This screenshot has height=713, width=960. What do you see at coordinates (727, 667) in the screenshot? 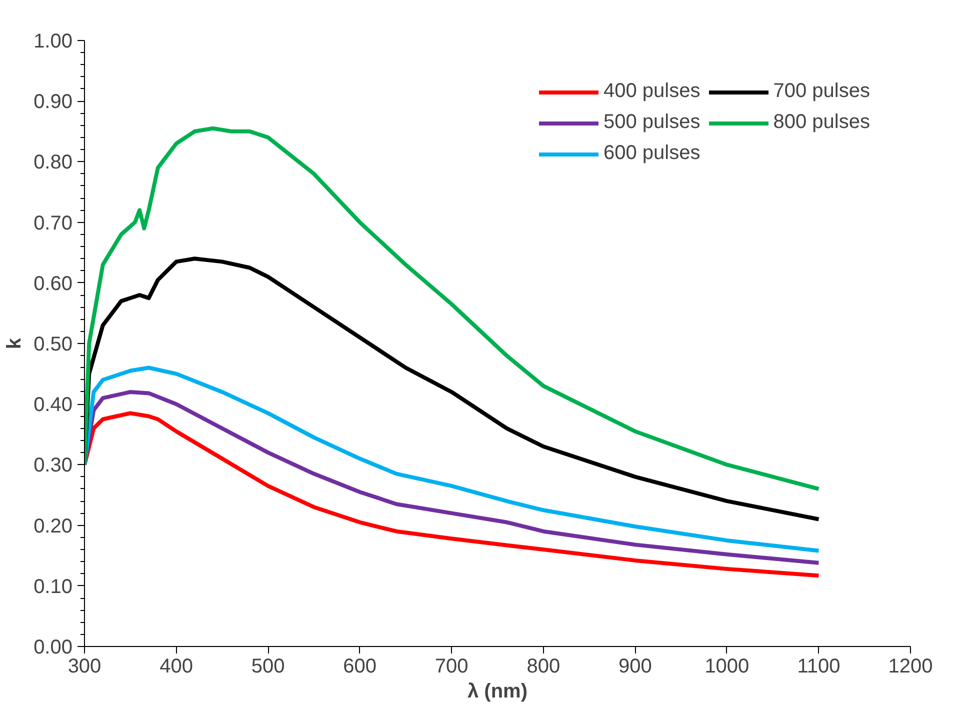
I see `x-tick-label: 1000` at bounding box center [727, 667].